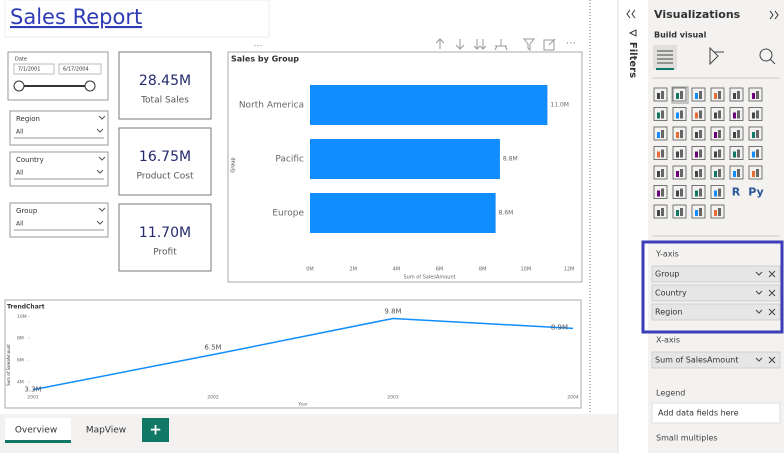  I want to click on visual-icon-text: Py, so click(755, 192).